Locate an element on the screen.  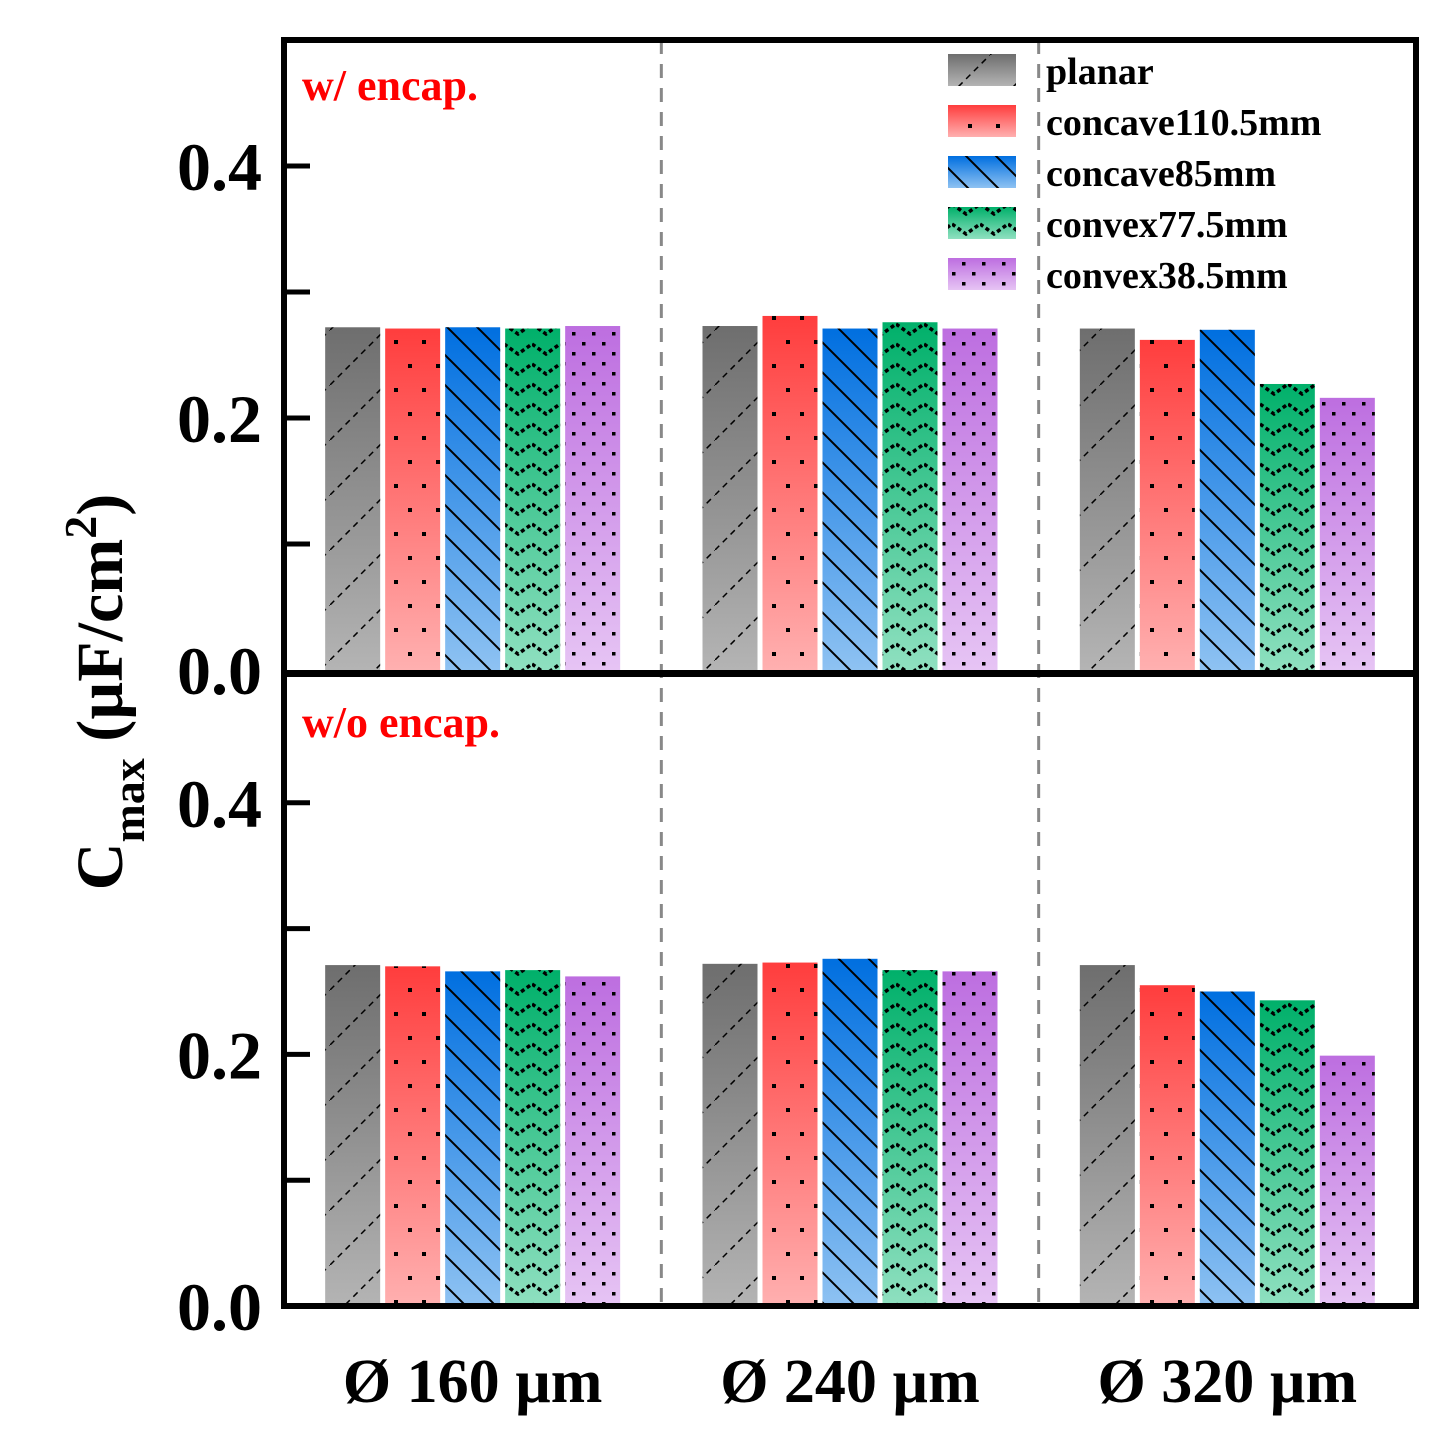
legend-label: concave85mm is located at coordinates (1161, 174).